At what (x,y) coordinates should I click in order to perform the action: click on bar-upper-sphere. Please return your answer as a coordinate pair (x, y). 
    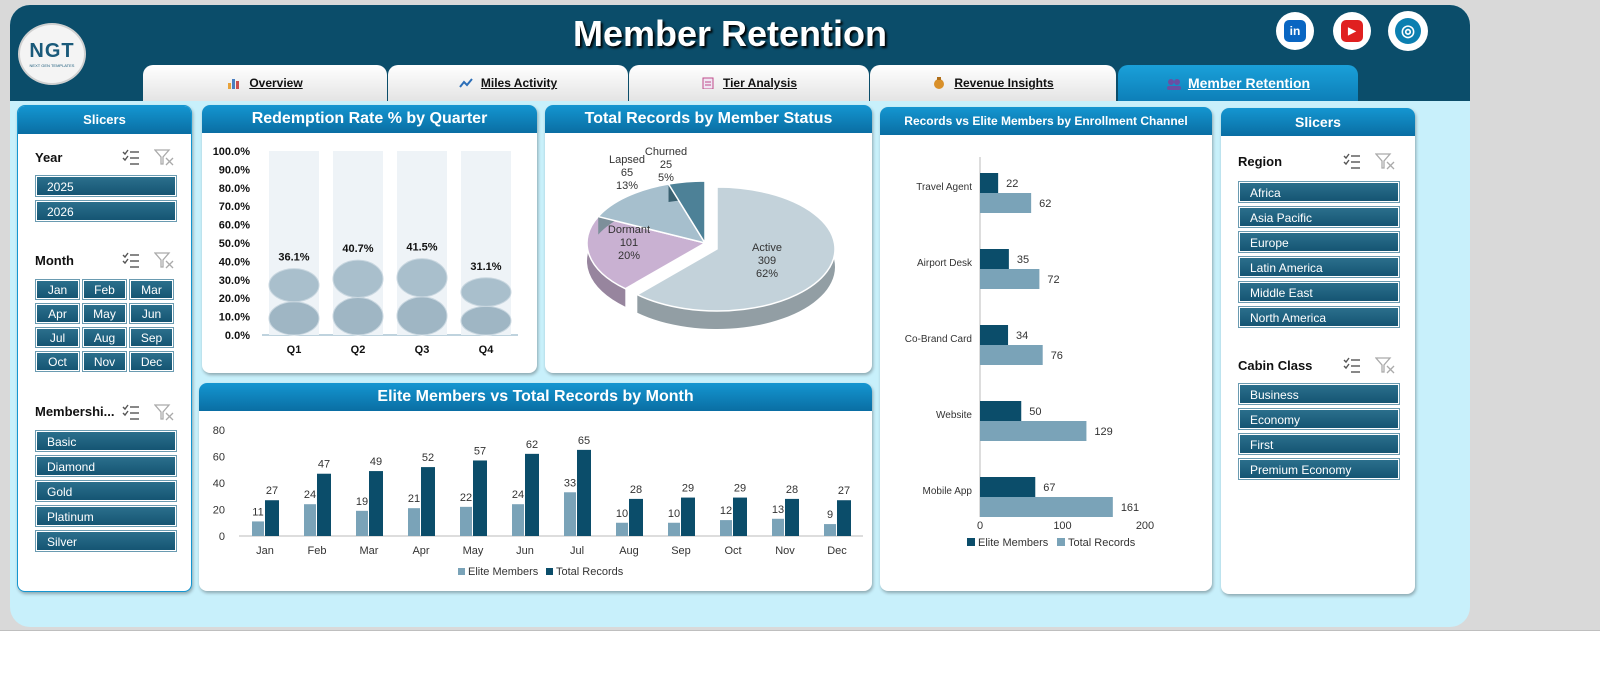
    Looking at the image, I should click on (358, 279).